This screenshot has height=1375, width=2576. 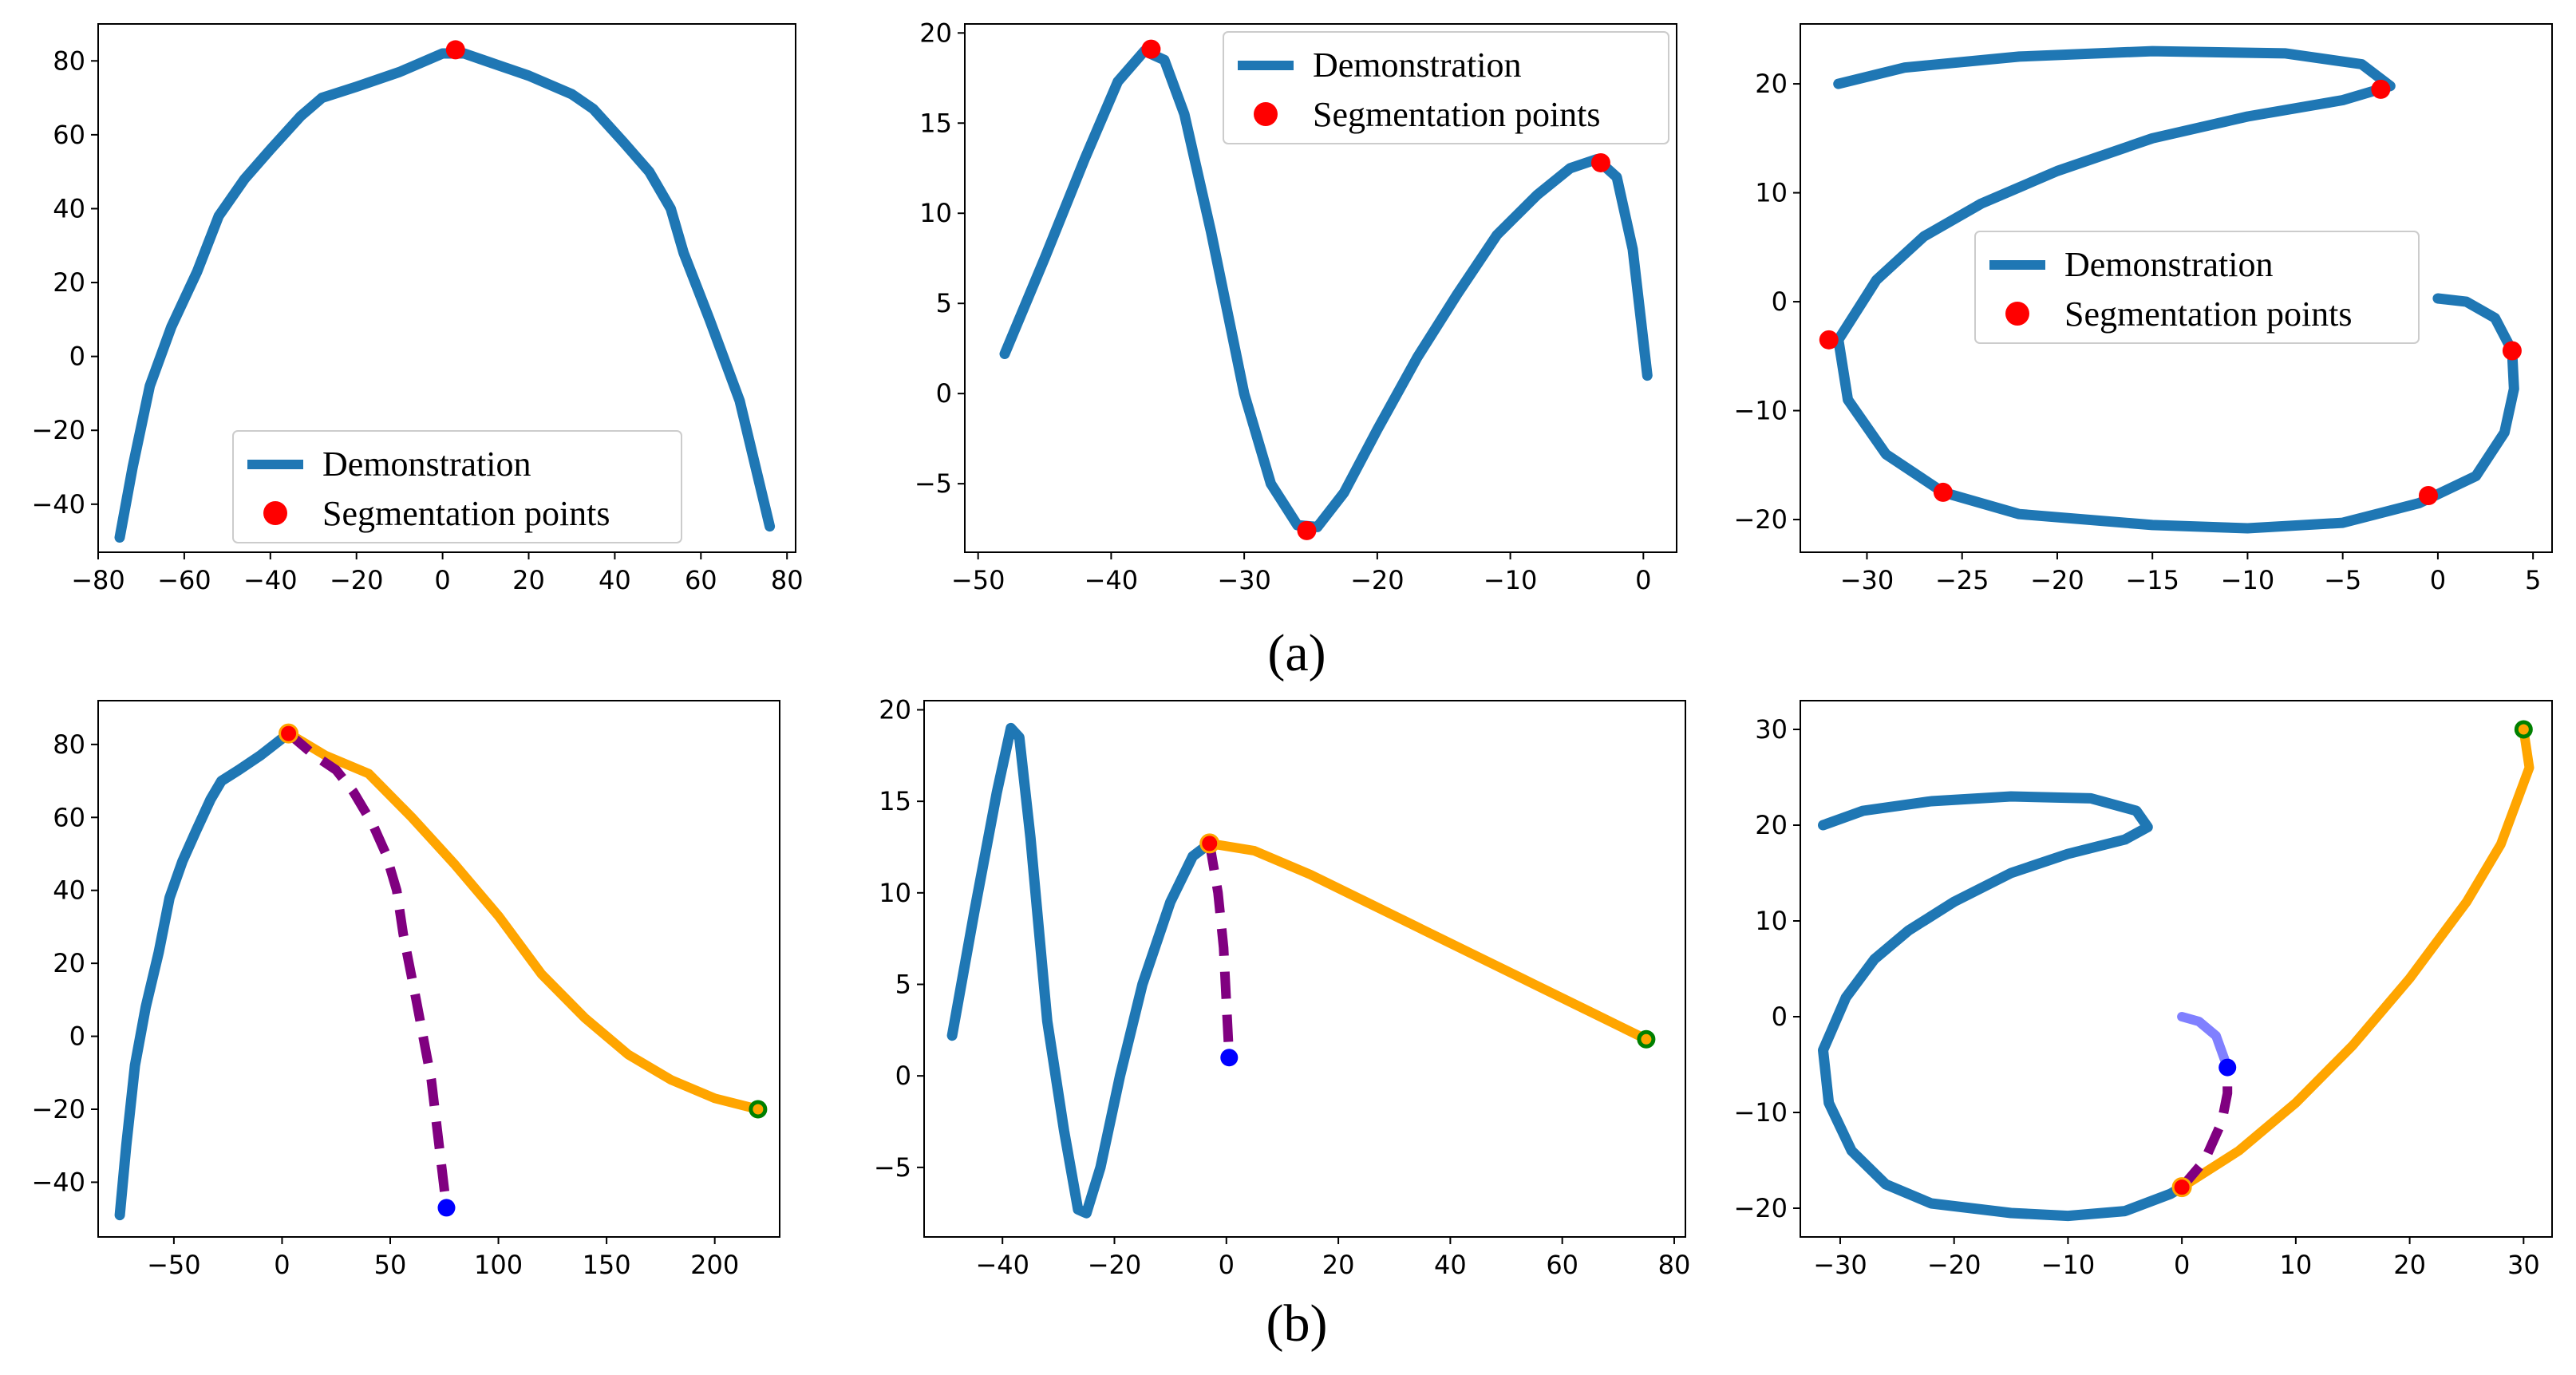 What do you see at coordinates (1771, 825) in the screenshot?
I see `y-tick-label-b3: 20` at bounding box center [1771, 825].